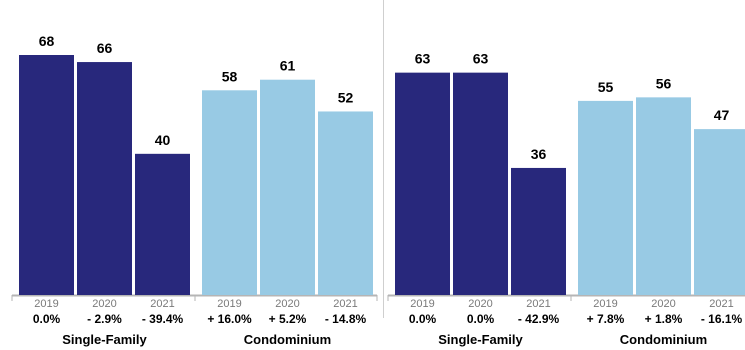  Describe the element at coordinates (163, 319) in the screenshot. I see `change-label: - 39.4%` at that location.